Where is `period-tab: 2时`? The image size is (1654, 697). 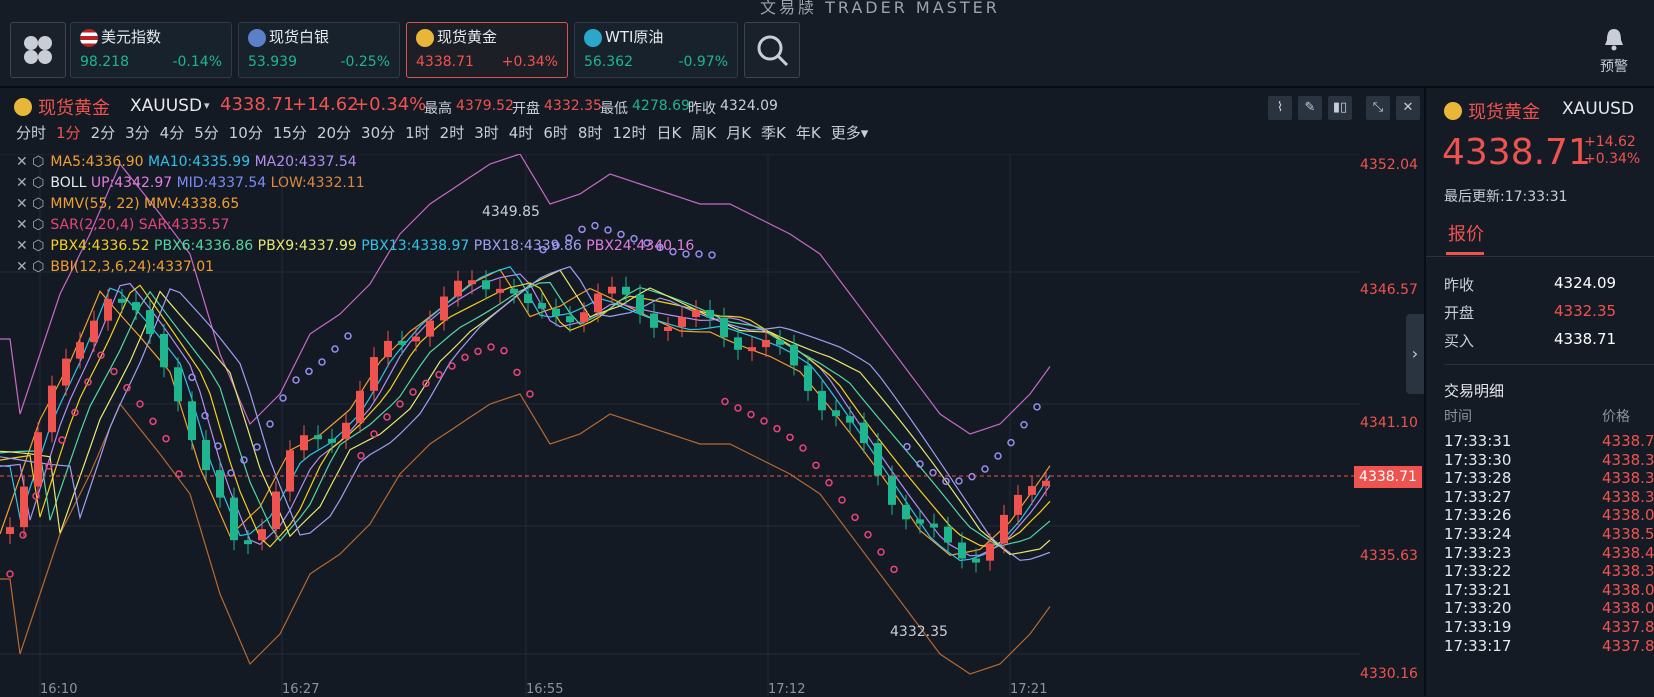 period-tab: 2时 is located at coordinates (452, 133).